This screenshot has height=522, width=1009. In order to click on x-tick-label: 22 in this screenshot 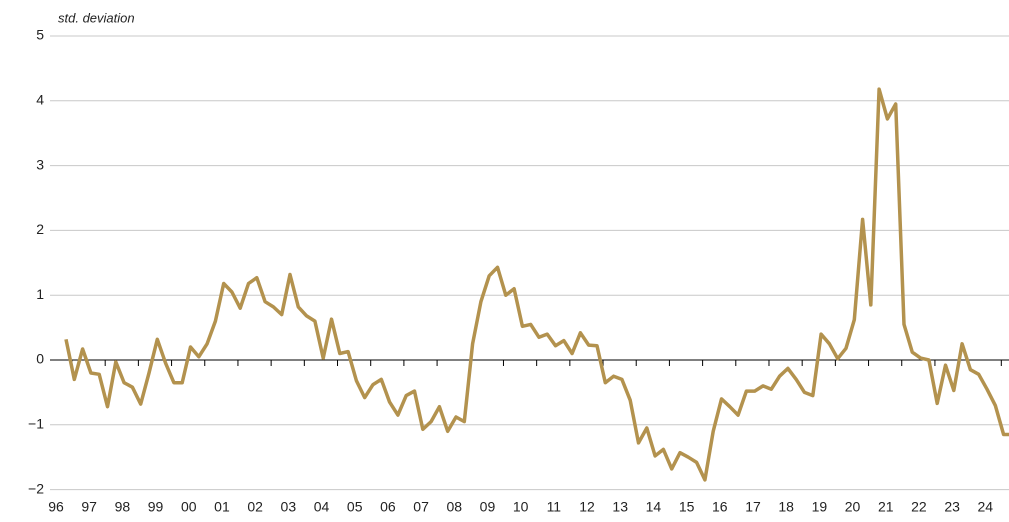, I will do `click(919, 507)`.